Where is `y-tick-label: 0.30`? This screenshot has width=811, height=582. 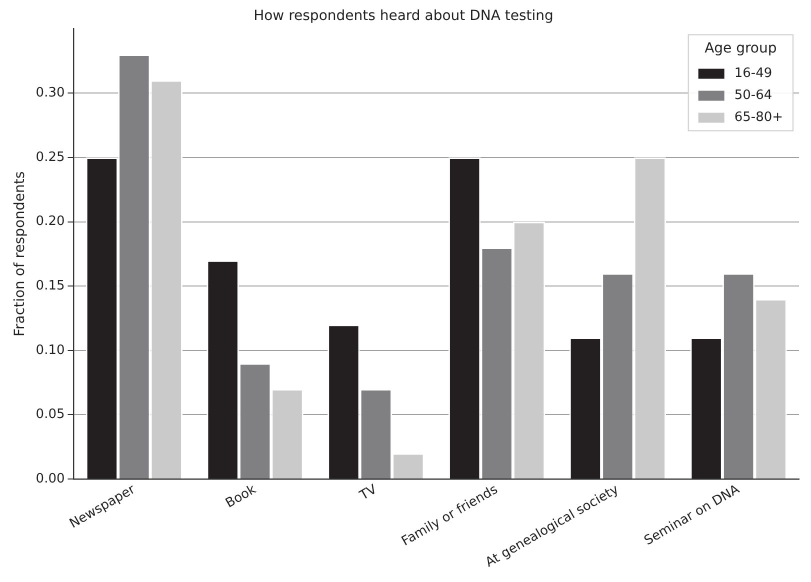
y-tick-label: 0.30 is located at coordinates (50, 92).